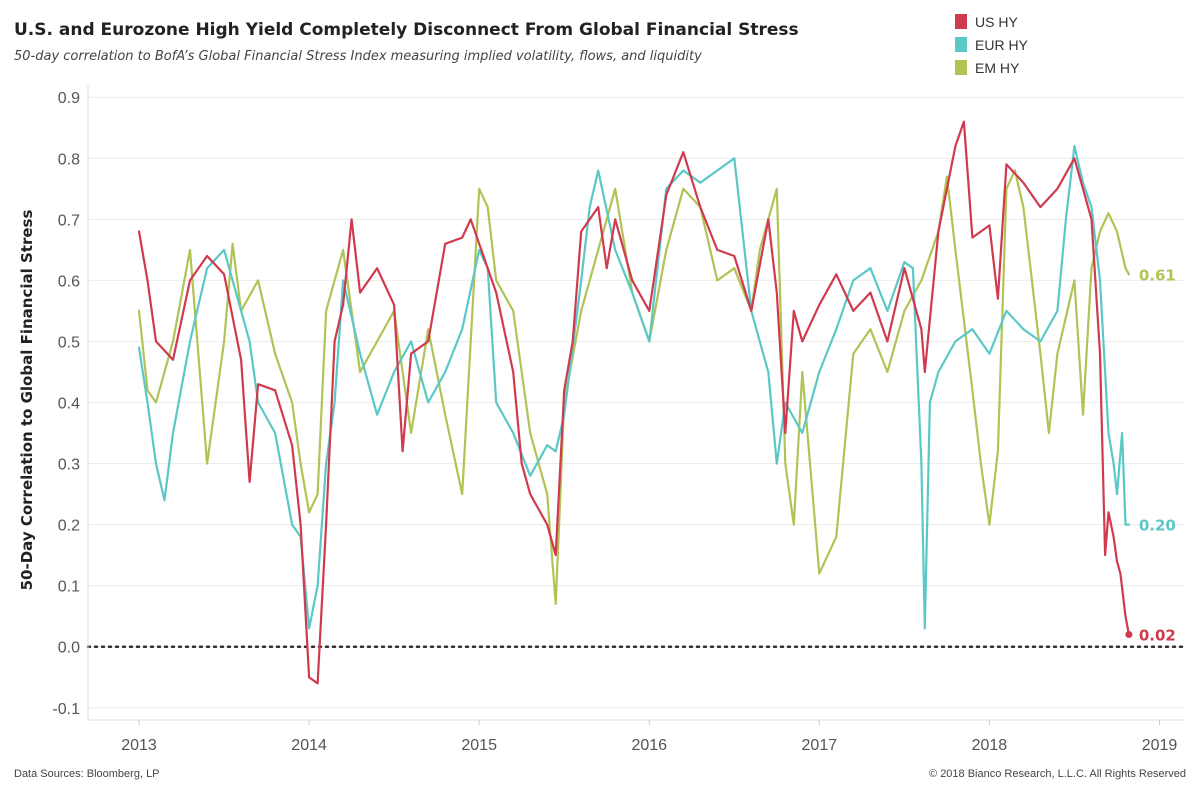 The height and width of the screenshot is (800, 1200). Describe the element at coordinates (997, 67) in the screenshot. I see `legend-label-em-hy: EM HY` at that location.